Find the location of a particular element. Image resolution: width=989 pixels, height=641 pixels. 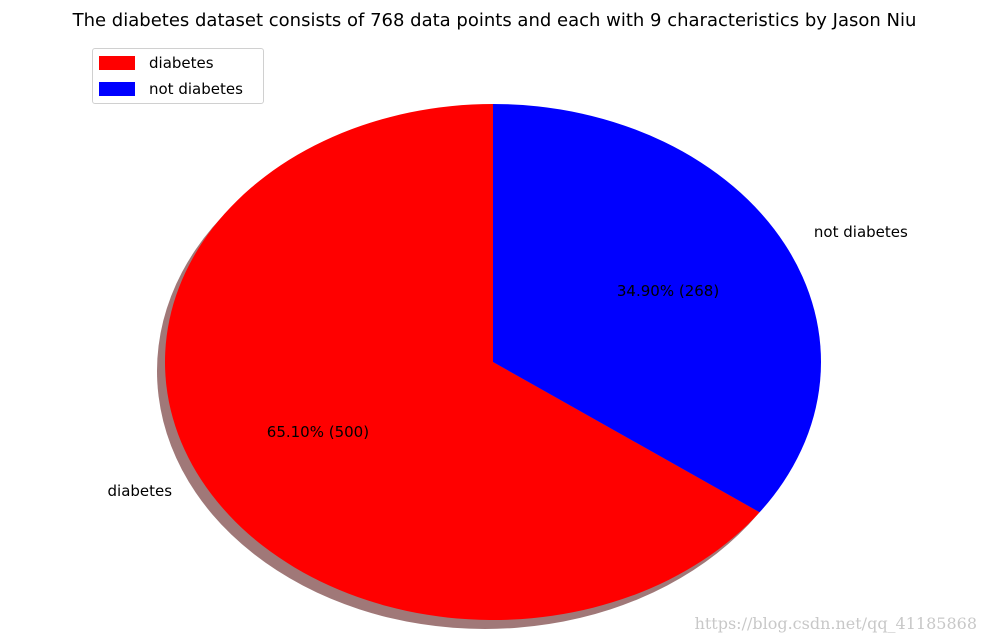

watermark: https://blog.csdn.net/qq_41185868 is located at coordinates (835, 623).